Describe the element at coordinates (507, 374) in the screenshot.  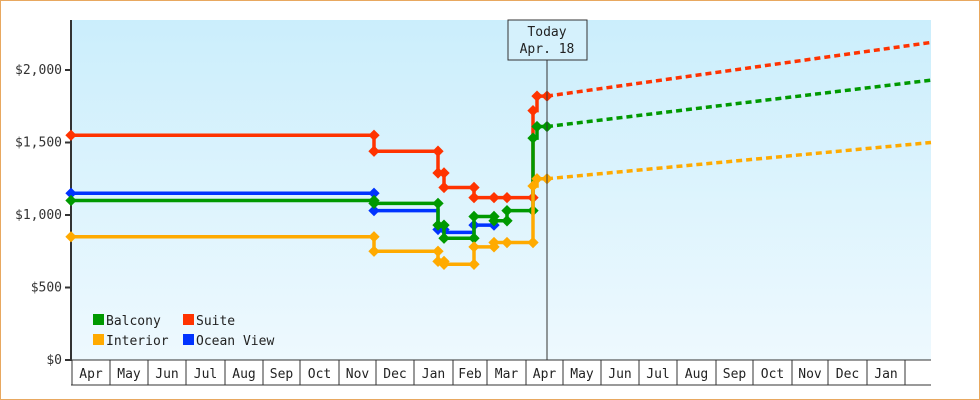
I see `month-label: Mar` at that location.